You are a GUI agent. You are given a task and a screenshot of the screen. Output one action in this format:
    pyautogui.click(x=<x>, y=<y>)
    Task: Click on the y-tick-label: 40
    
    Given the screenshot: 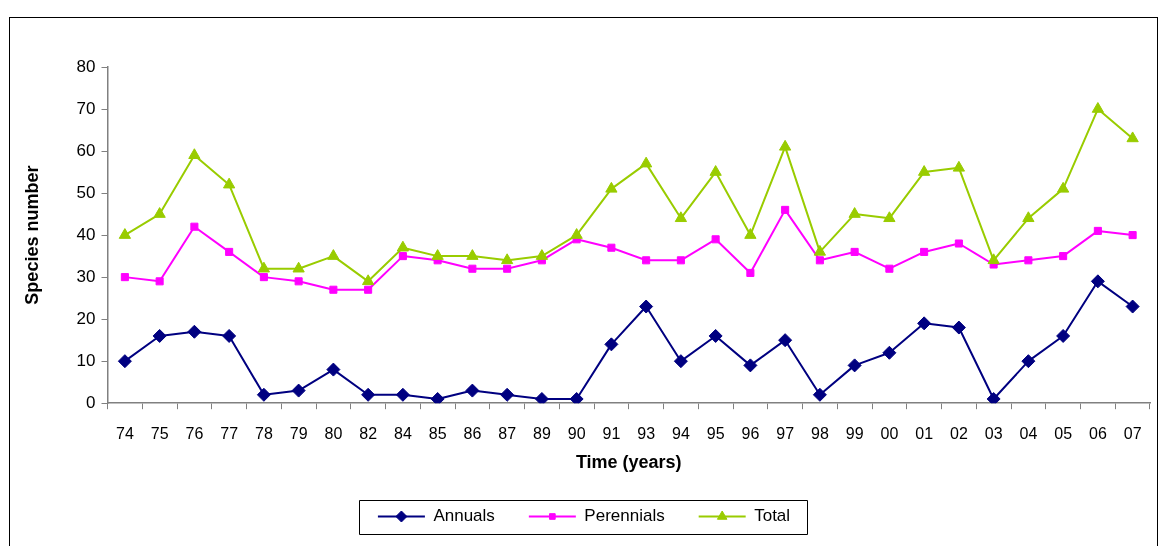 What is the action you would take?
    pyautogui.click(x=86, y=234)
    